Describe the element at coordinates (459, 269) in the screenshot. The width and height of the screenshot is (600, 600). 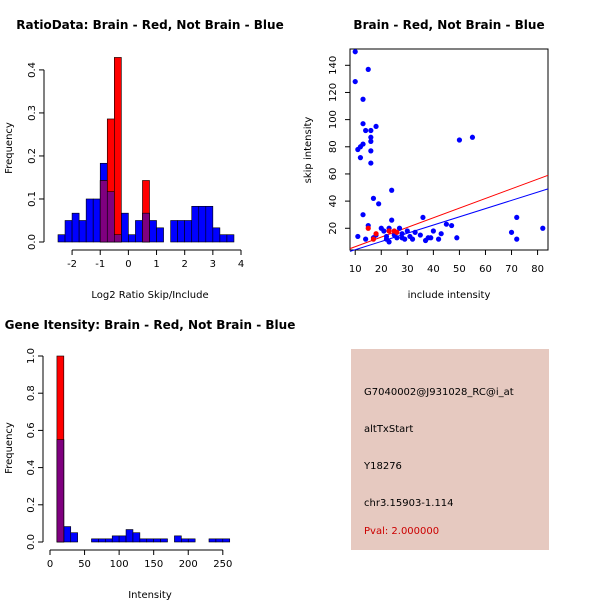
I see `scatter-x-tick-label-4: 50` at that location.